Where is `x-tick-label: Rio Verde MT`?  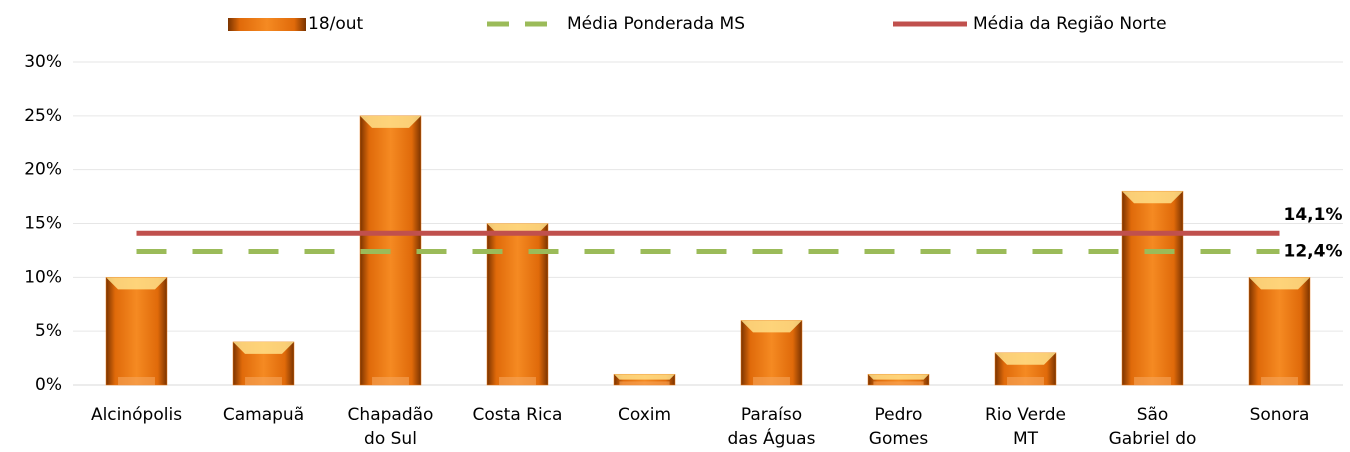
x-tick-label: Rio Verde MT is located at coordinates (1025, 427).